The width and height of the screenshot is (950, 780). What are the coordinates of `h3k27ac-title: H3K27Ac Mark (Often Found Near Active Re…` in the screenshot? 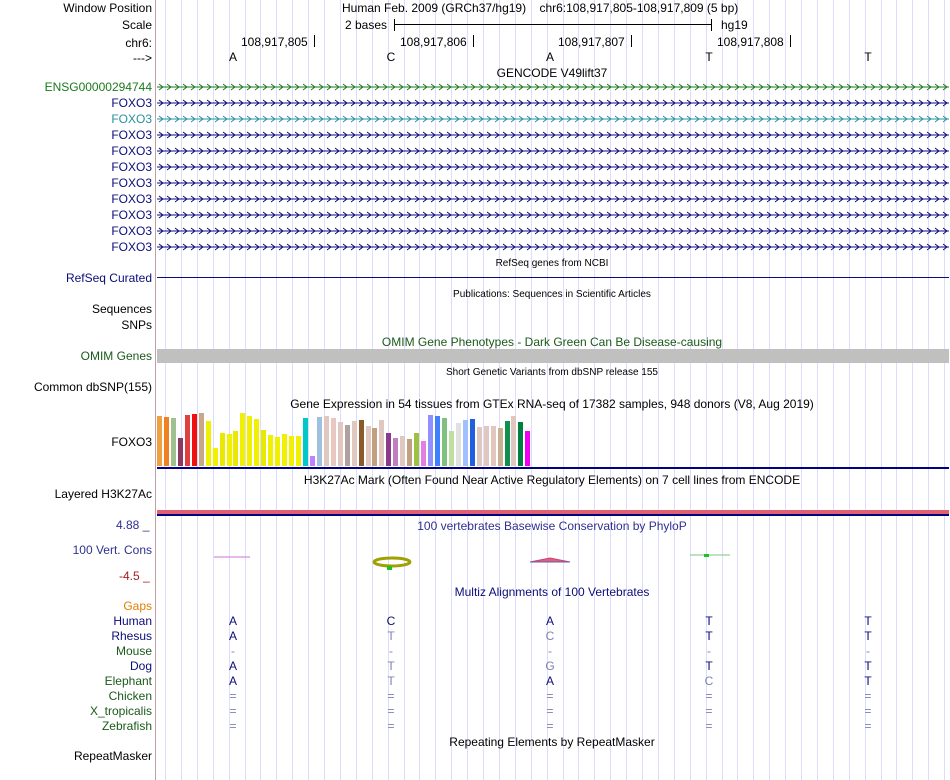 It's located at (552, 480).